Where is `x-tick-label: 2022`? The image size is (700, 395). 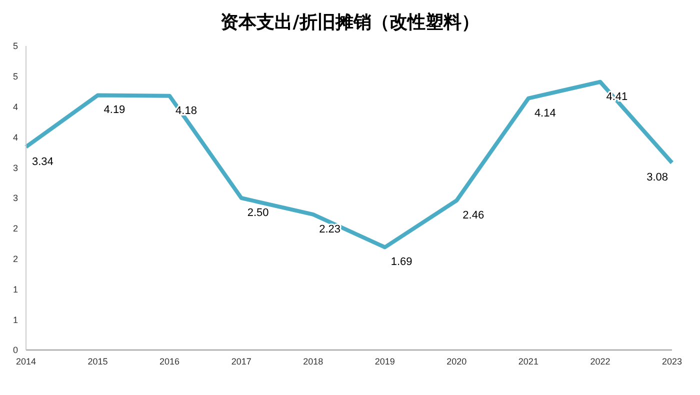
x-tick-label: 2022 is located at coordinates (600, 361).